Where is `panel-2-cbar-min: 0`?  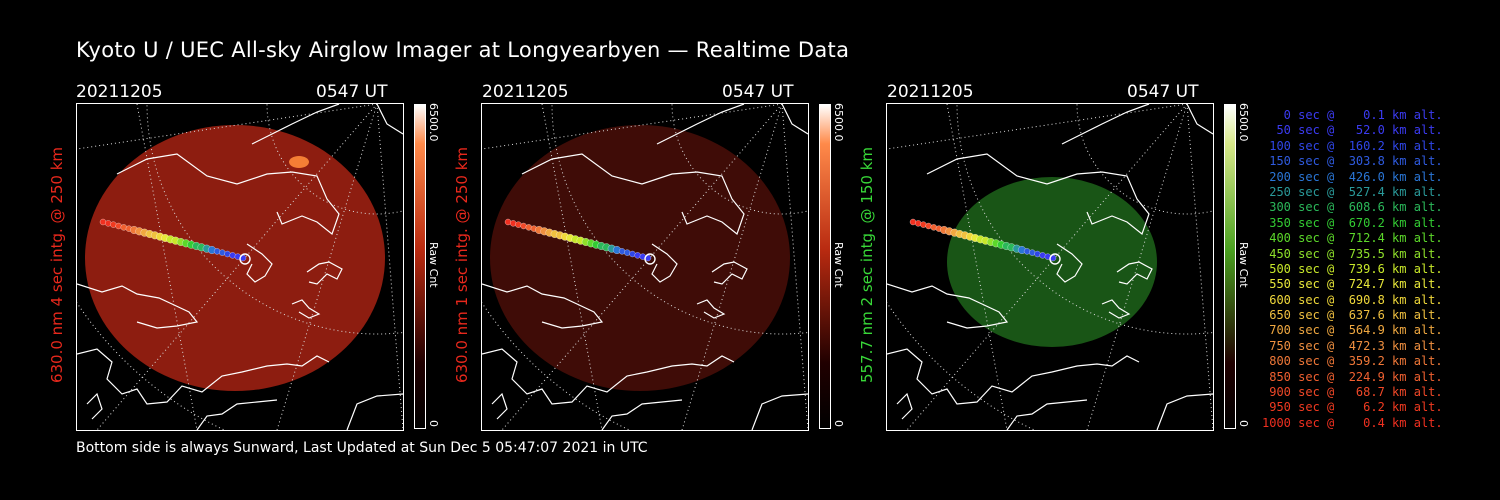 panel-2-cbar-min: 0 is located at coordinates (838, 423).